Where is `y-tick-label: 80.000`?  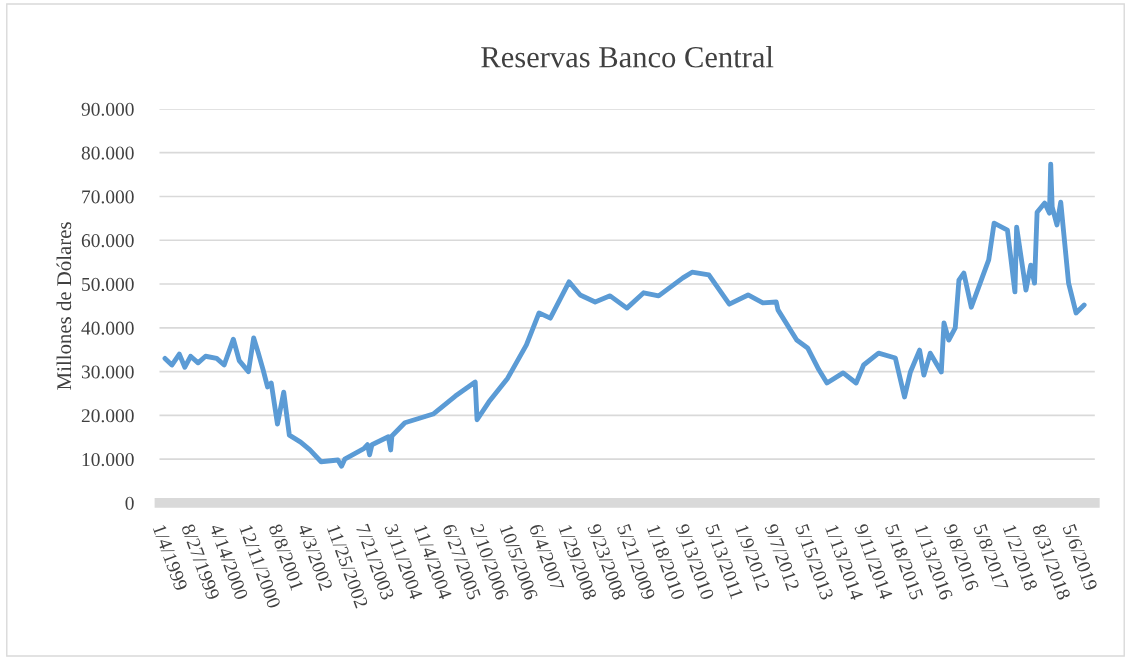
y-tick-label: 80.000 is located at coordinates (107, 153).